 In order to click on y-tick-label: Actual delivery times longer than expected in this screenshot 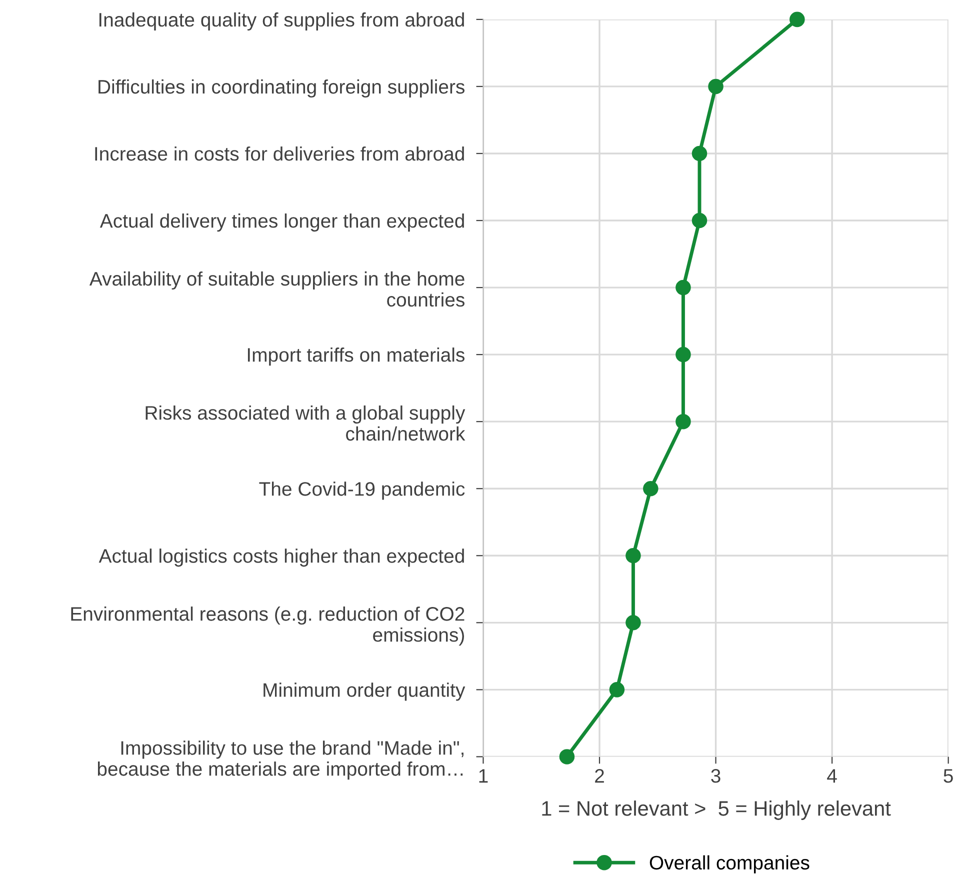, I will do `click(282, 222)`.